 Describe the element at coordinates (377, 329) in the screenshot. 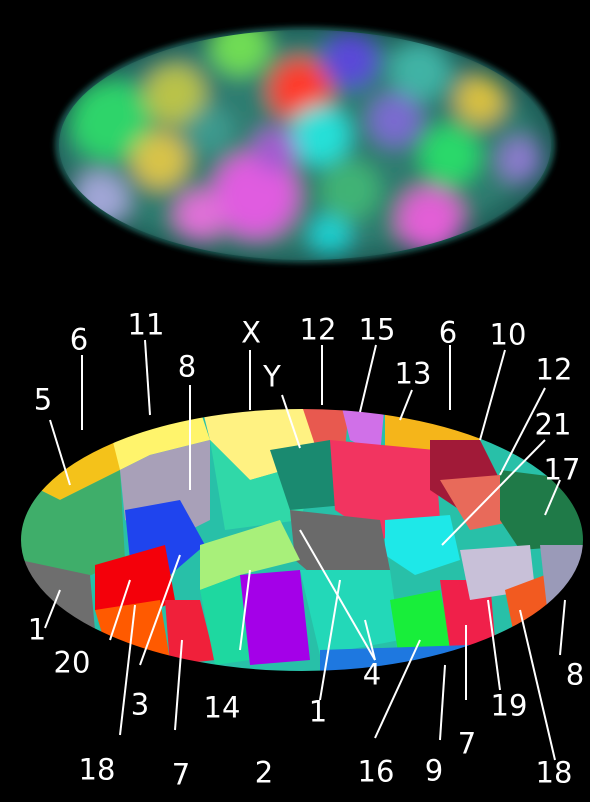

I see `label-15: 15` at that location.